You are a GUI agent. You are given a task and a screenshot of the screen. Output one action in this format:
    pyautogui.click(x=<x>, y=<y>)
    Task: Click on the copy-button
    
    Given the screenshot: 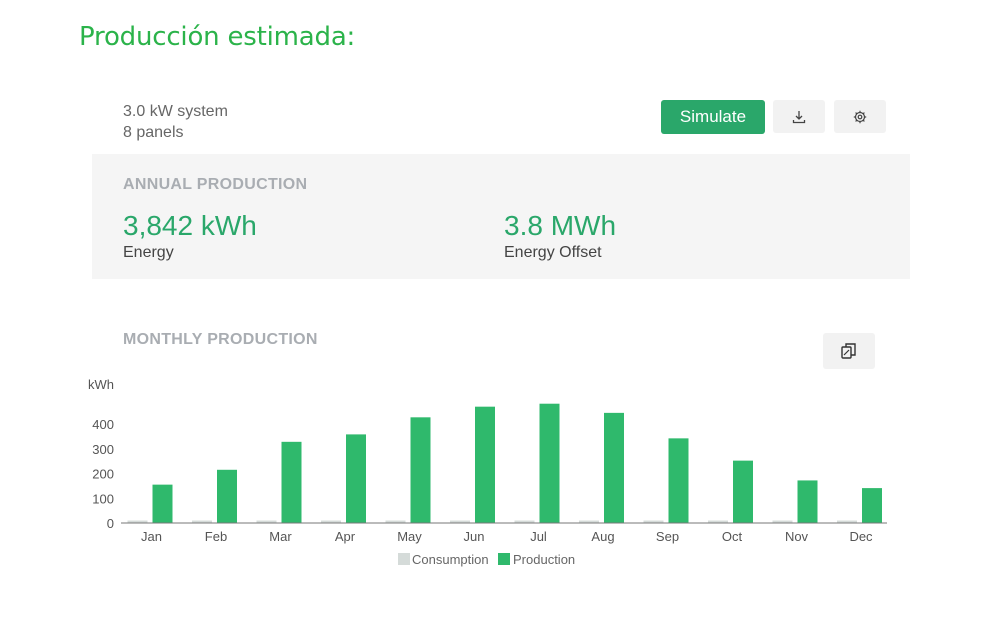 What is the action you would take?
    pyautogui.click(x=849, y=351)
    